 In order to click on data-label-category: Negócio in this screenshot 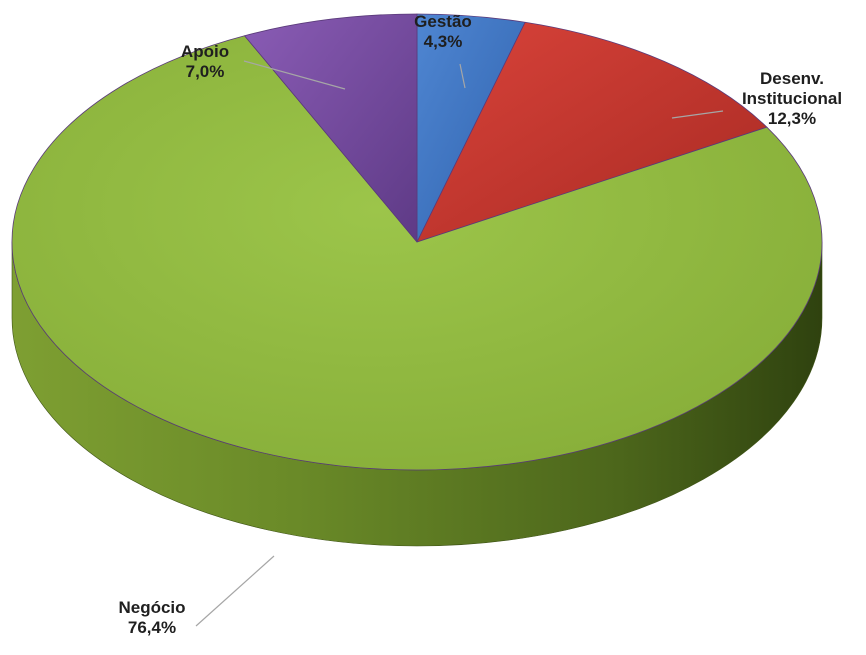, I will do `click(151, 607)`.